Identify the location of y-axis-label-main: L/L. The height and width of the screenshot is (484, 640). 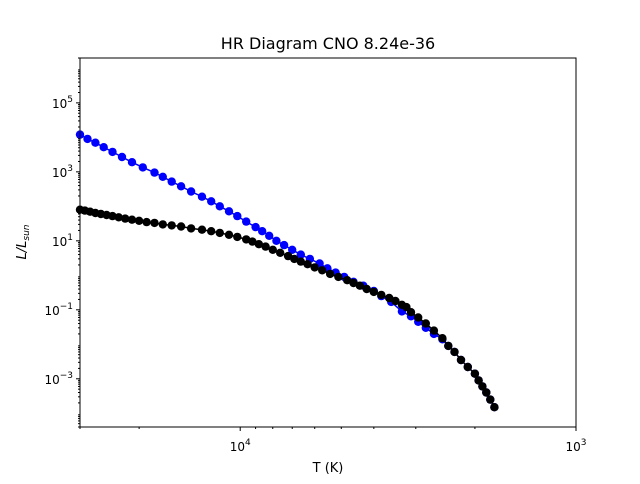
(22, 250).